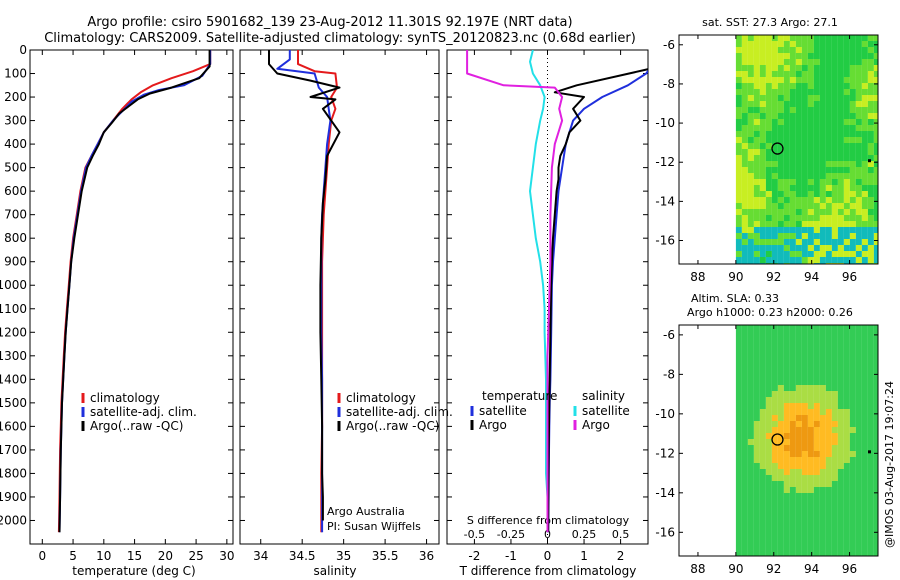 The image size is (900, 580). I want to click on difference-stick-label: -0.5, so click(474, 534).